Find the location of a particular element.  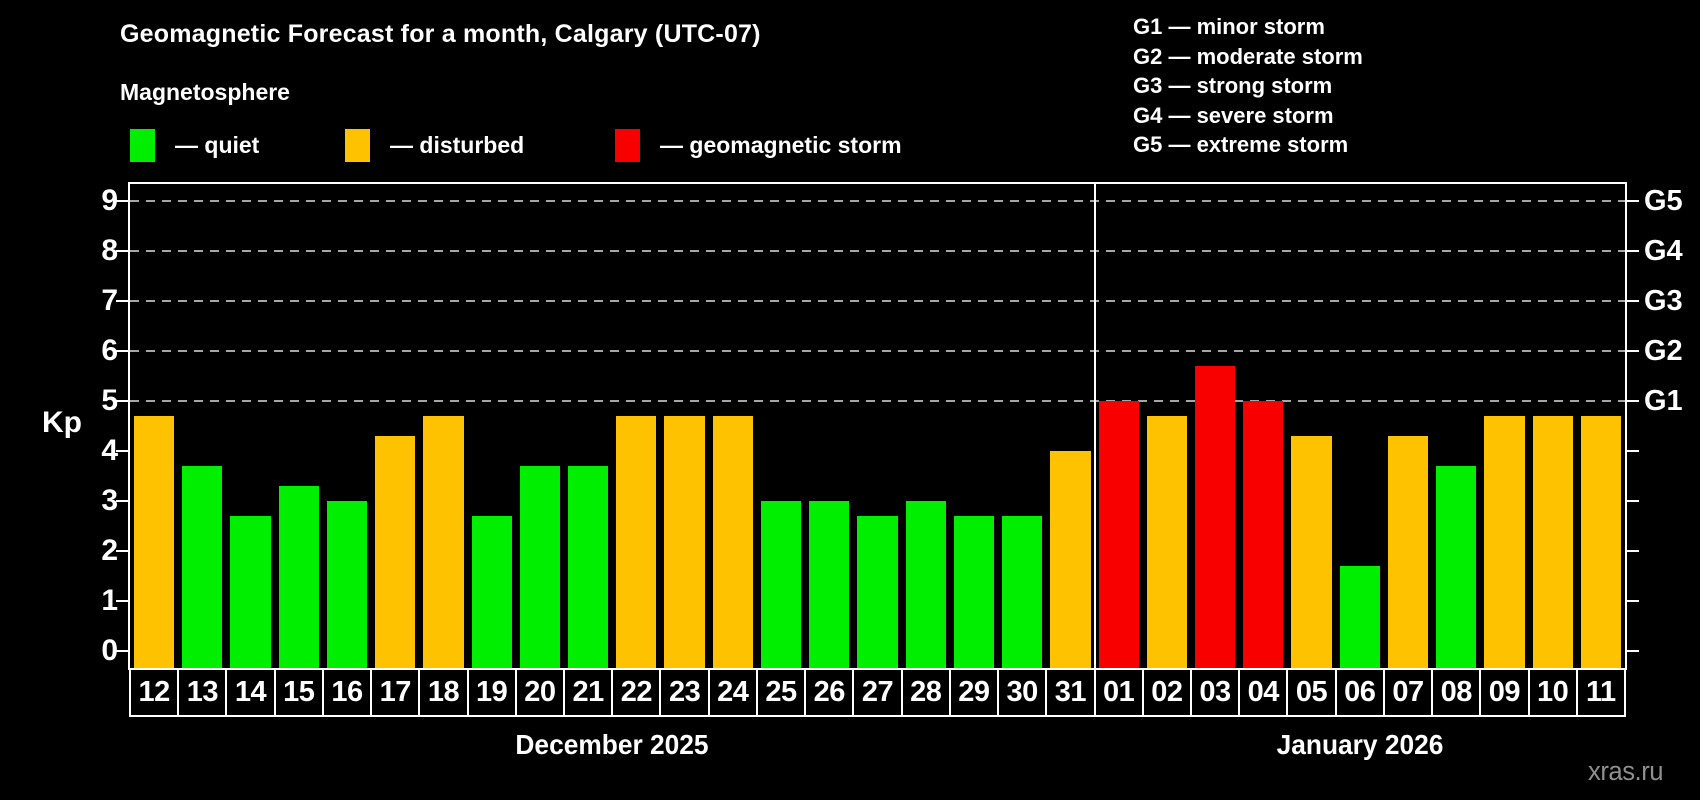

legend-item-label: — quiet is located at coordinates (217, 144).